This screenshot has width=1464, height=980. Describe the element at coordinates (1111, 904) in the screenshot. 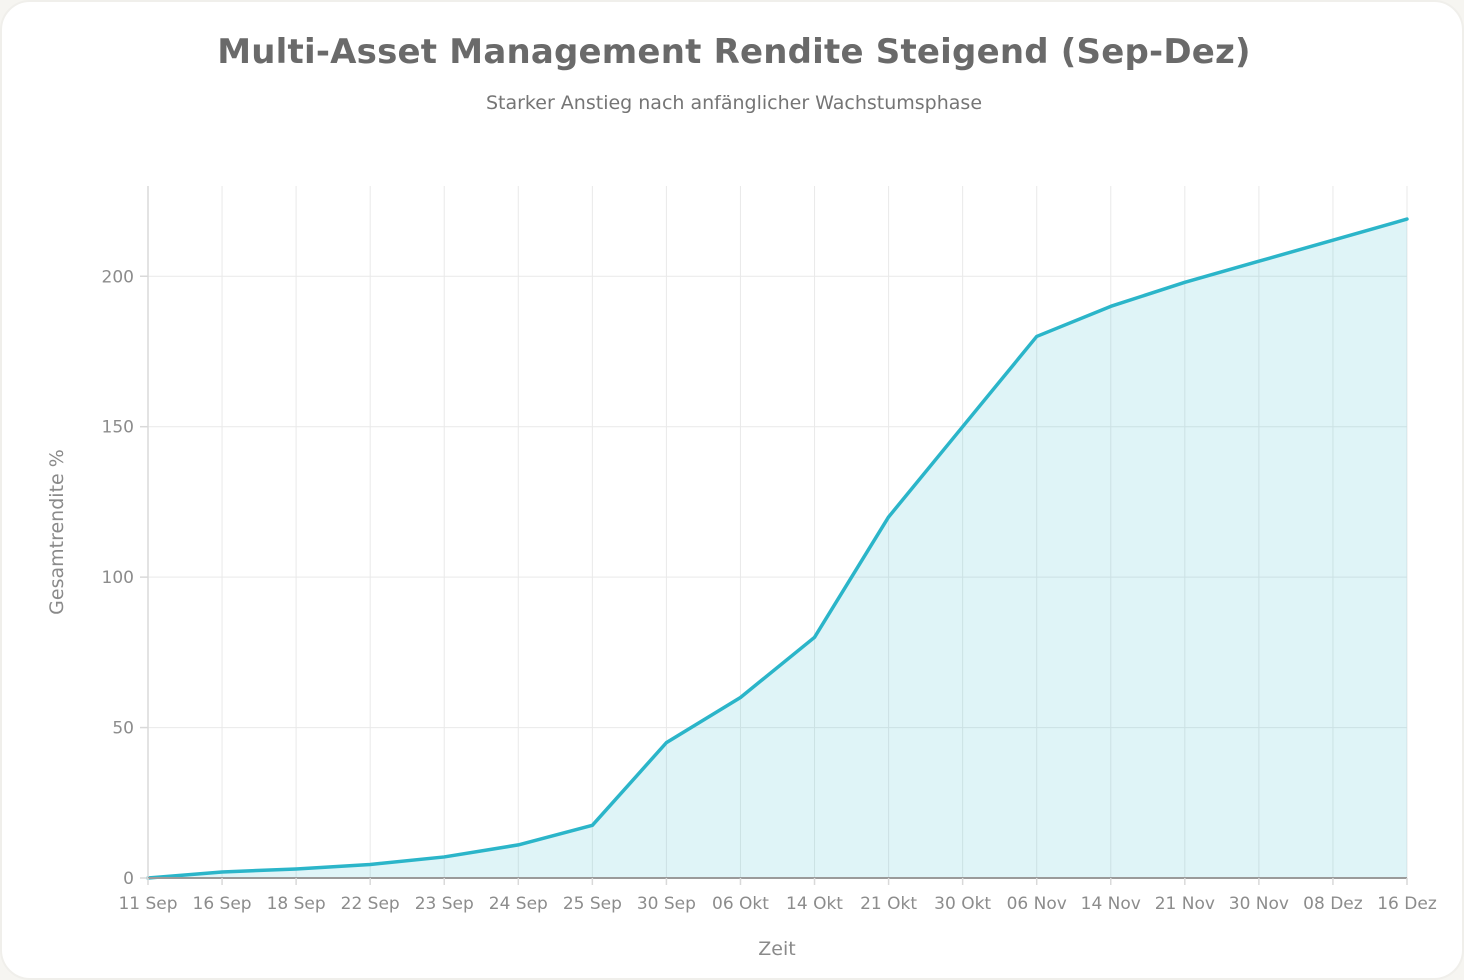

I see `x-tick-label: 14 Nov` at that location.